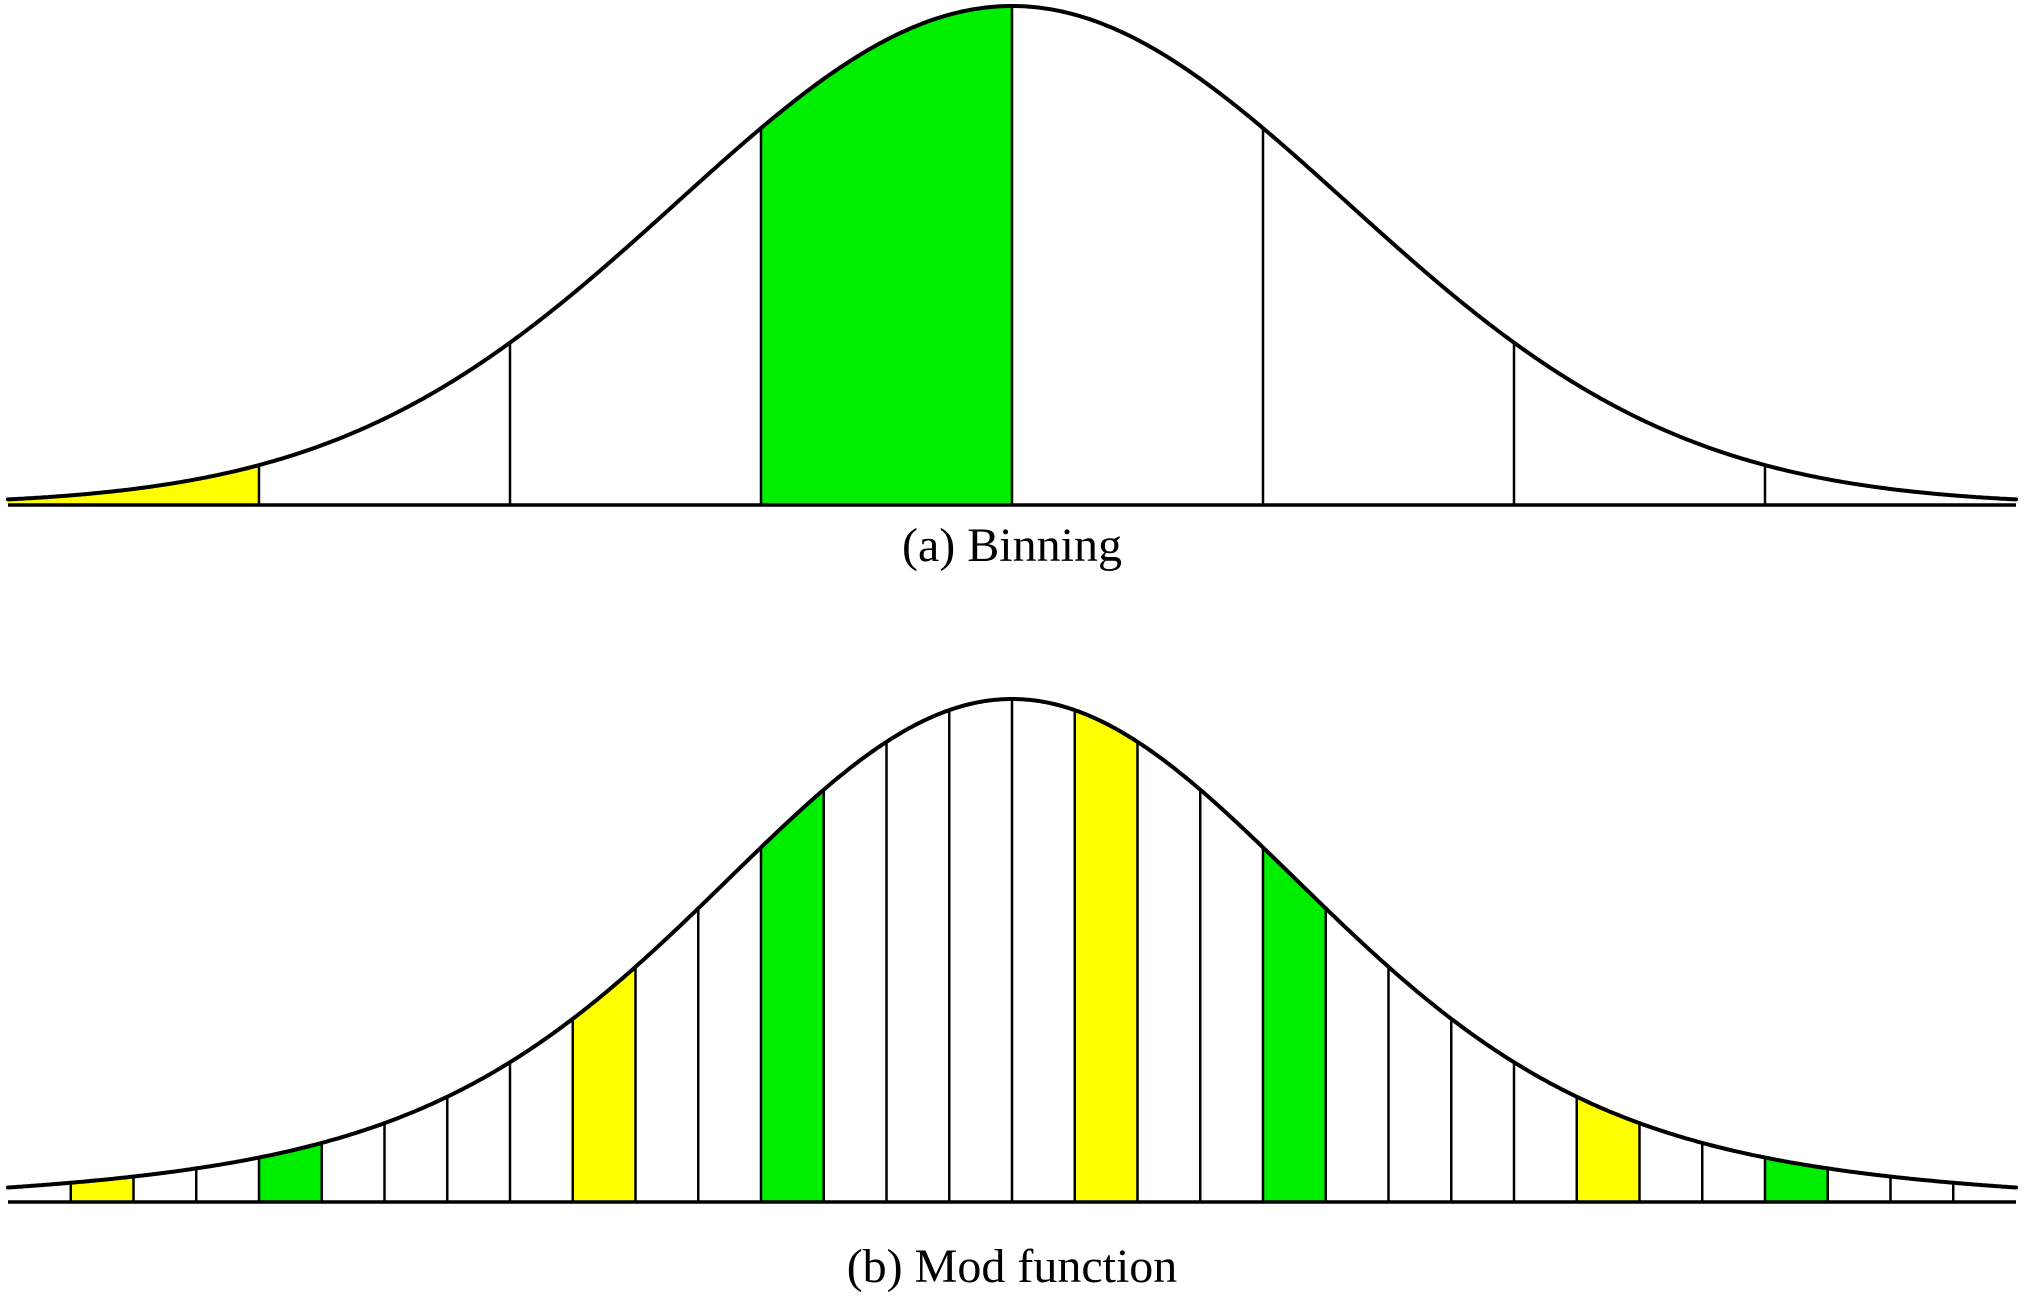 The width and height of the screenshot is (2024, 1306). I want to click on caption-binning: (a) Binning, so click(1012, 545).